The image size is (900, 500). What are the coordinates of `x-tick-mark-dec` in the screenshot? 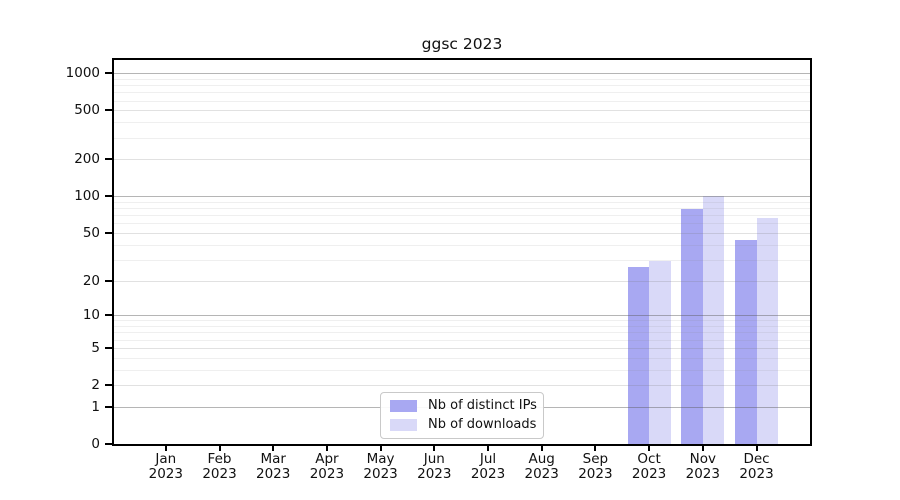 It's located at (756, 448).